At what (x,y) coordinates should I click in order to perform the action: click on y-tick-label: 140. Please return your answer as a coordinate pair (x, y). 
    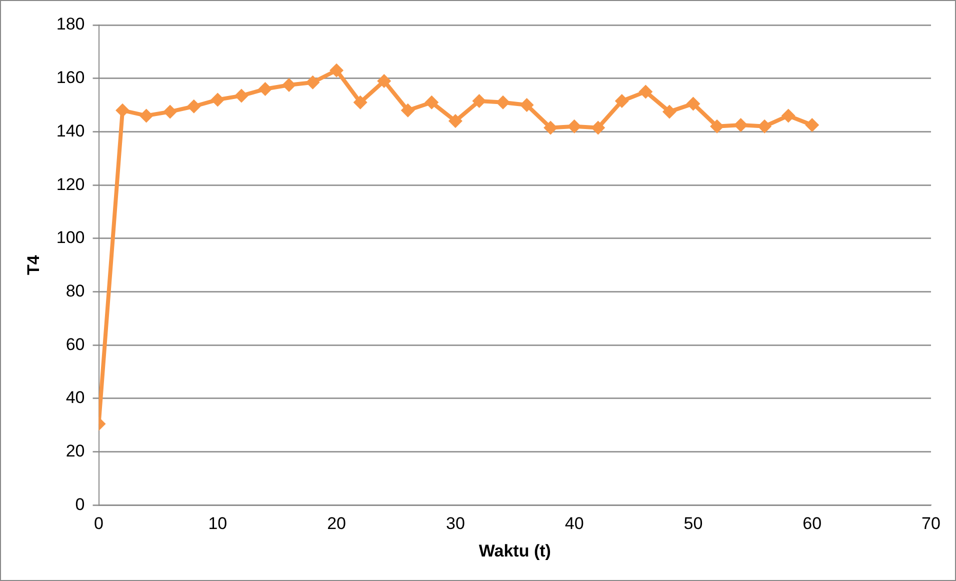
    Looking at the image, I should click on (70, 130).